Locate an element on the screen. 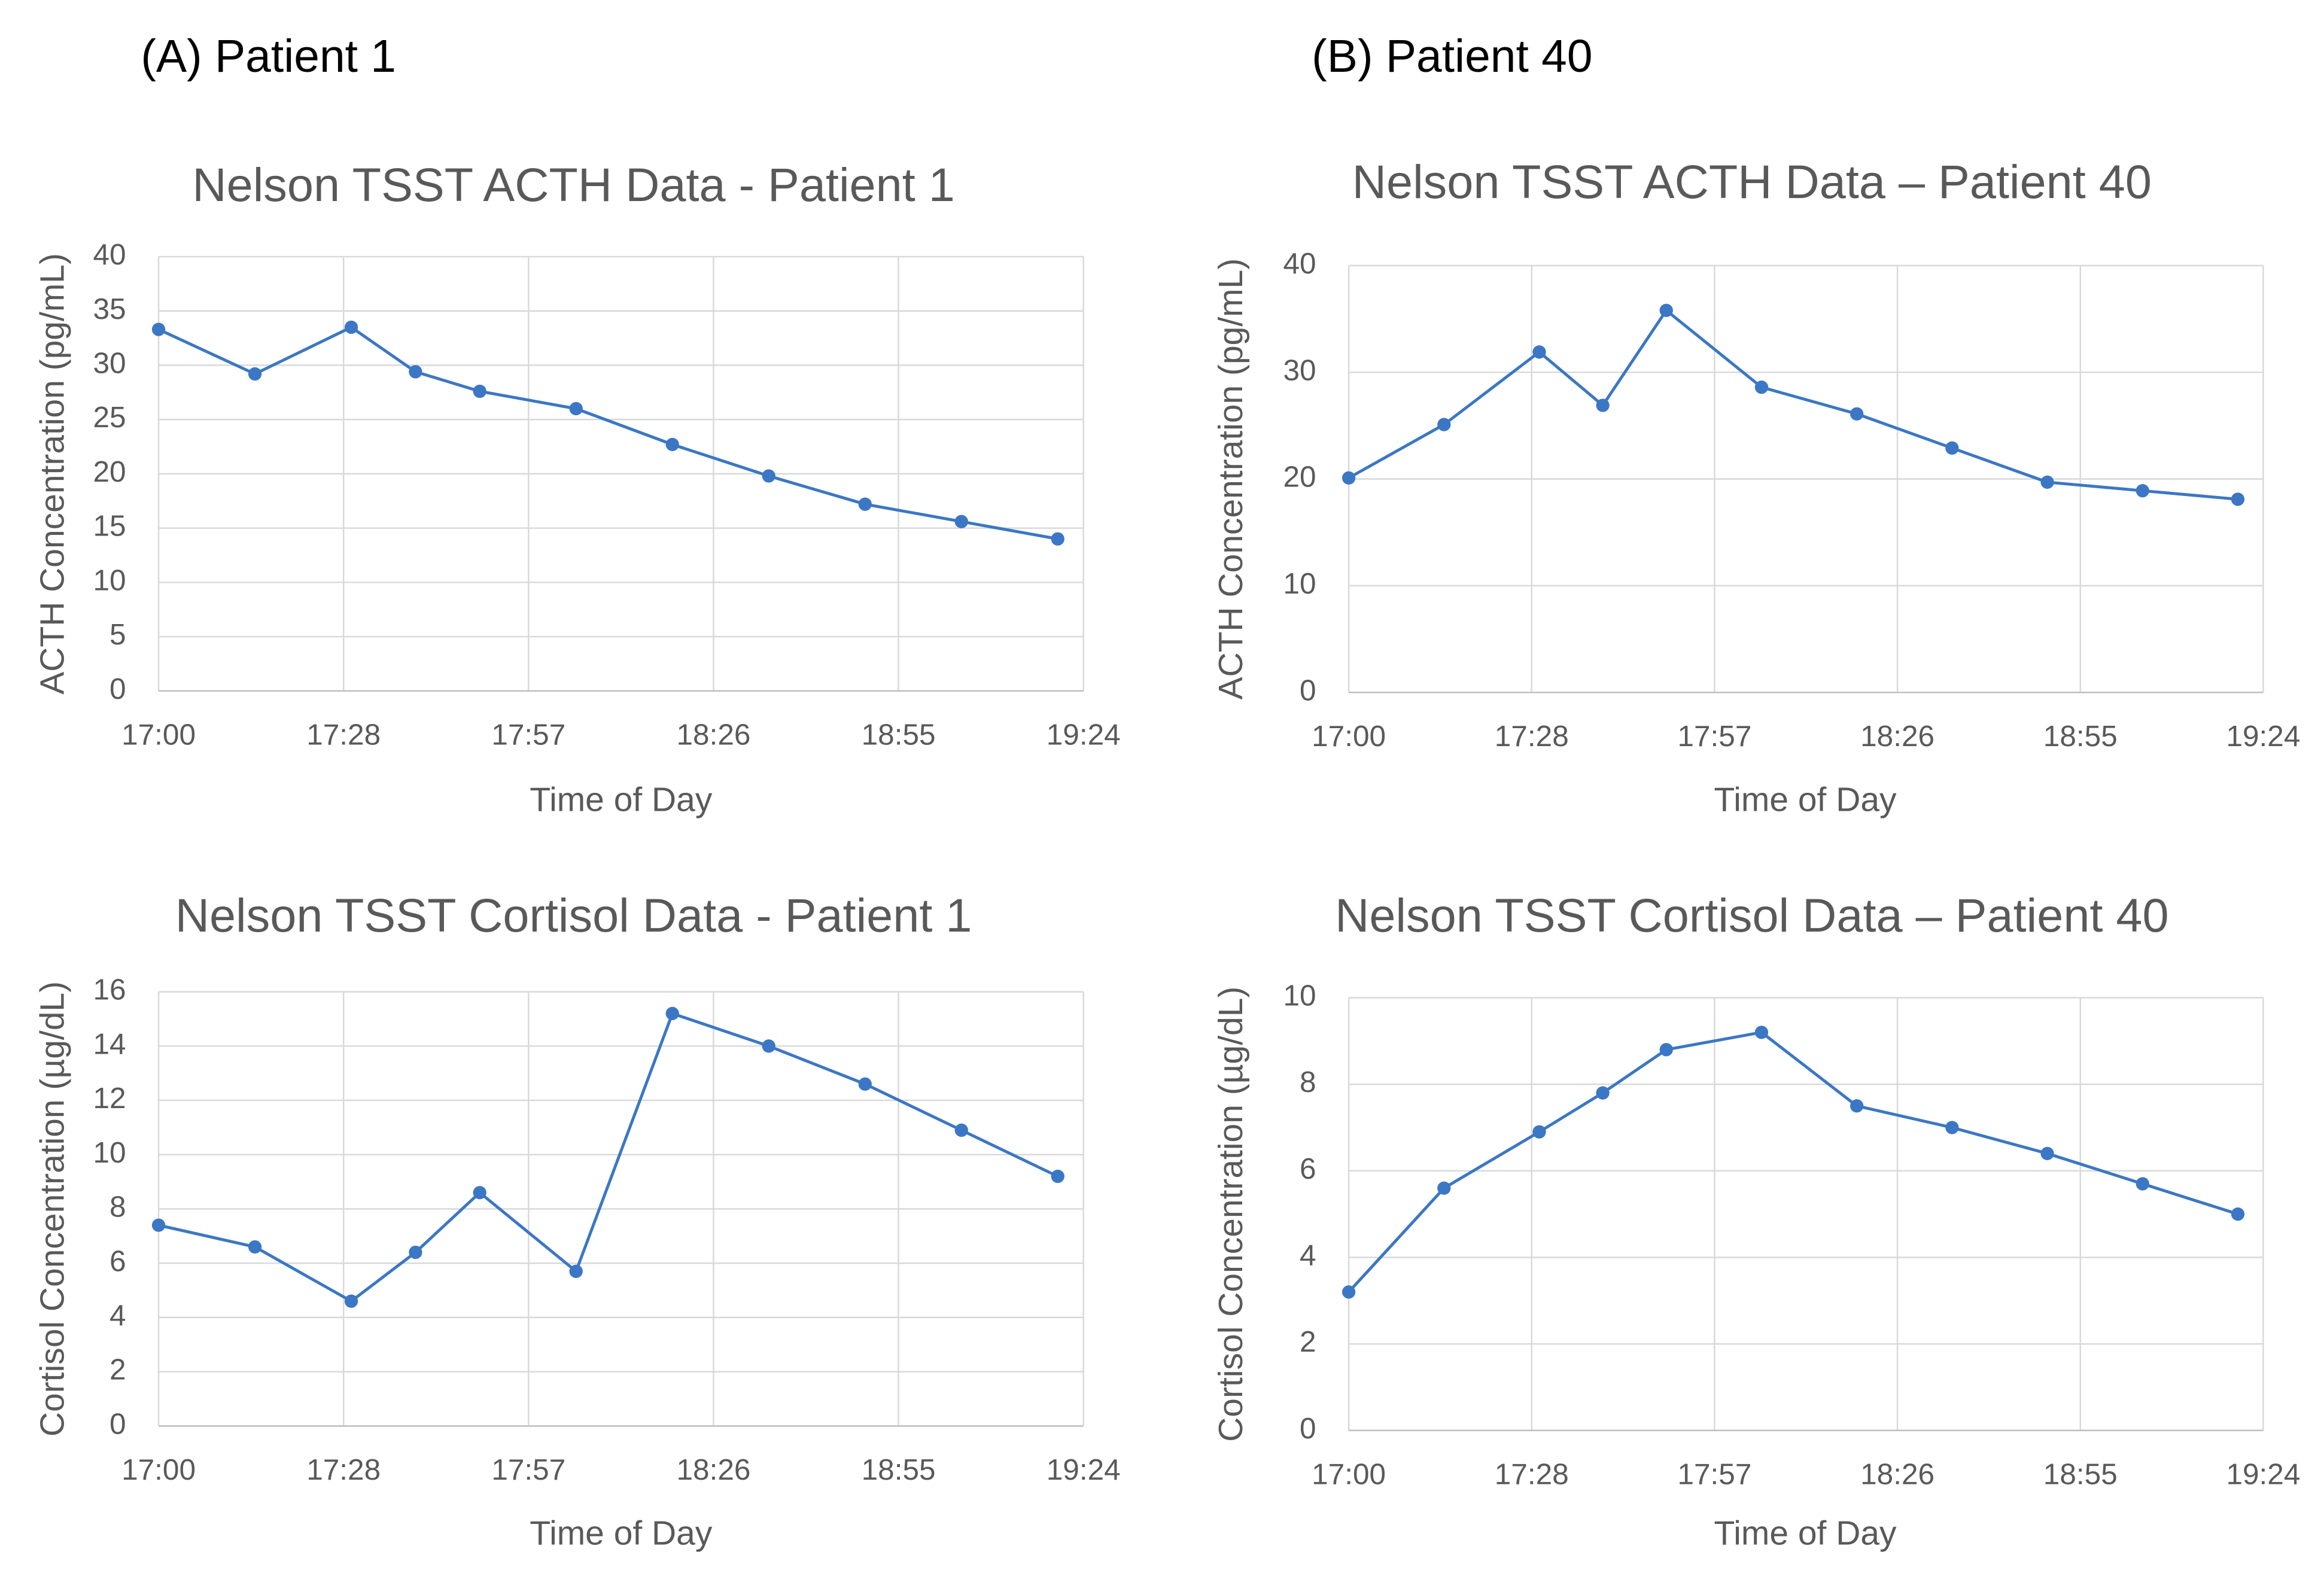  y-tick-label: 16 is located at coordinates (110, 990).